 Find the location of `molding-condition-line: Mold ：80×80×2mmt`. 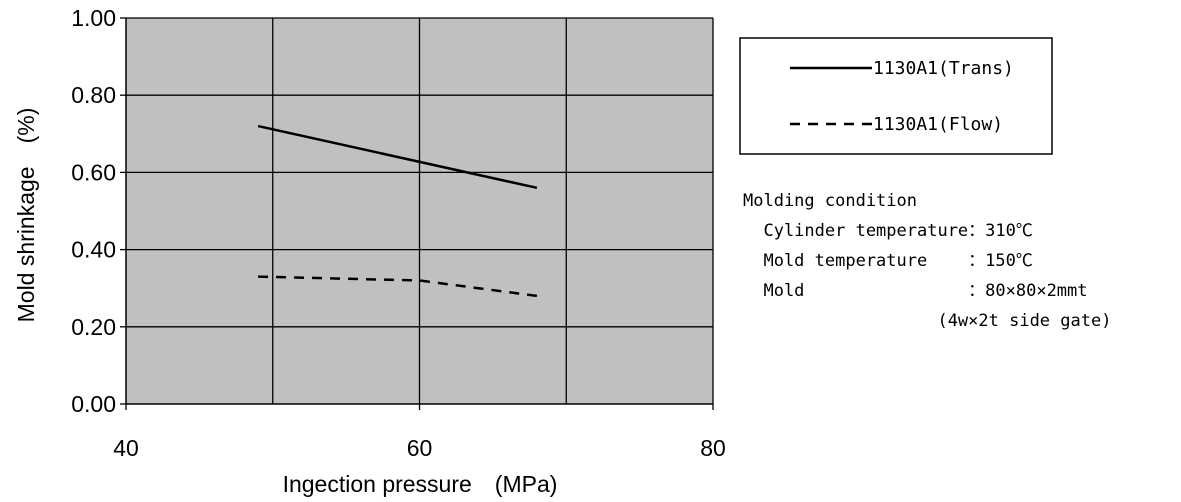

molding-condition-line: Mold ：80×80×2mmt is located at coordinates (915, 291).